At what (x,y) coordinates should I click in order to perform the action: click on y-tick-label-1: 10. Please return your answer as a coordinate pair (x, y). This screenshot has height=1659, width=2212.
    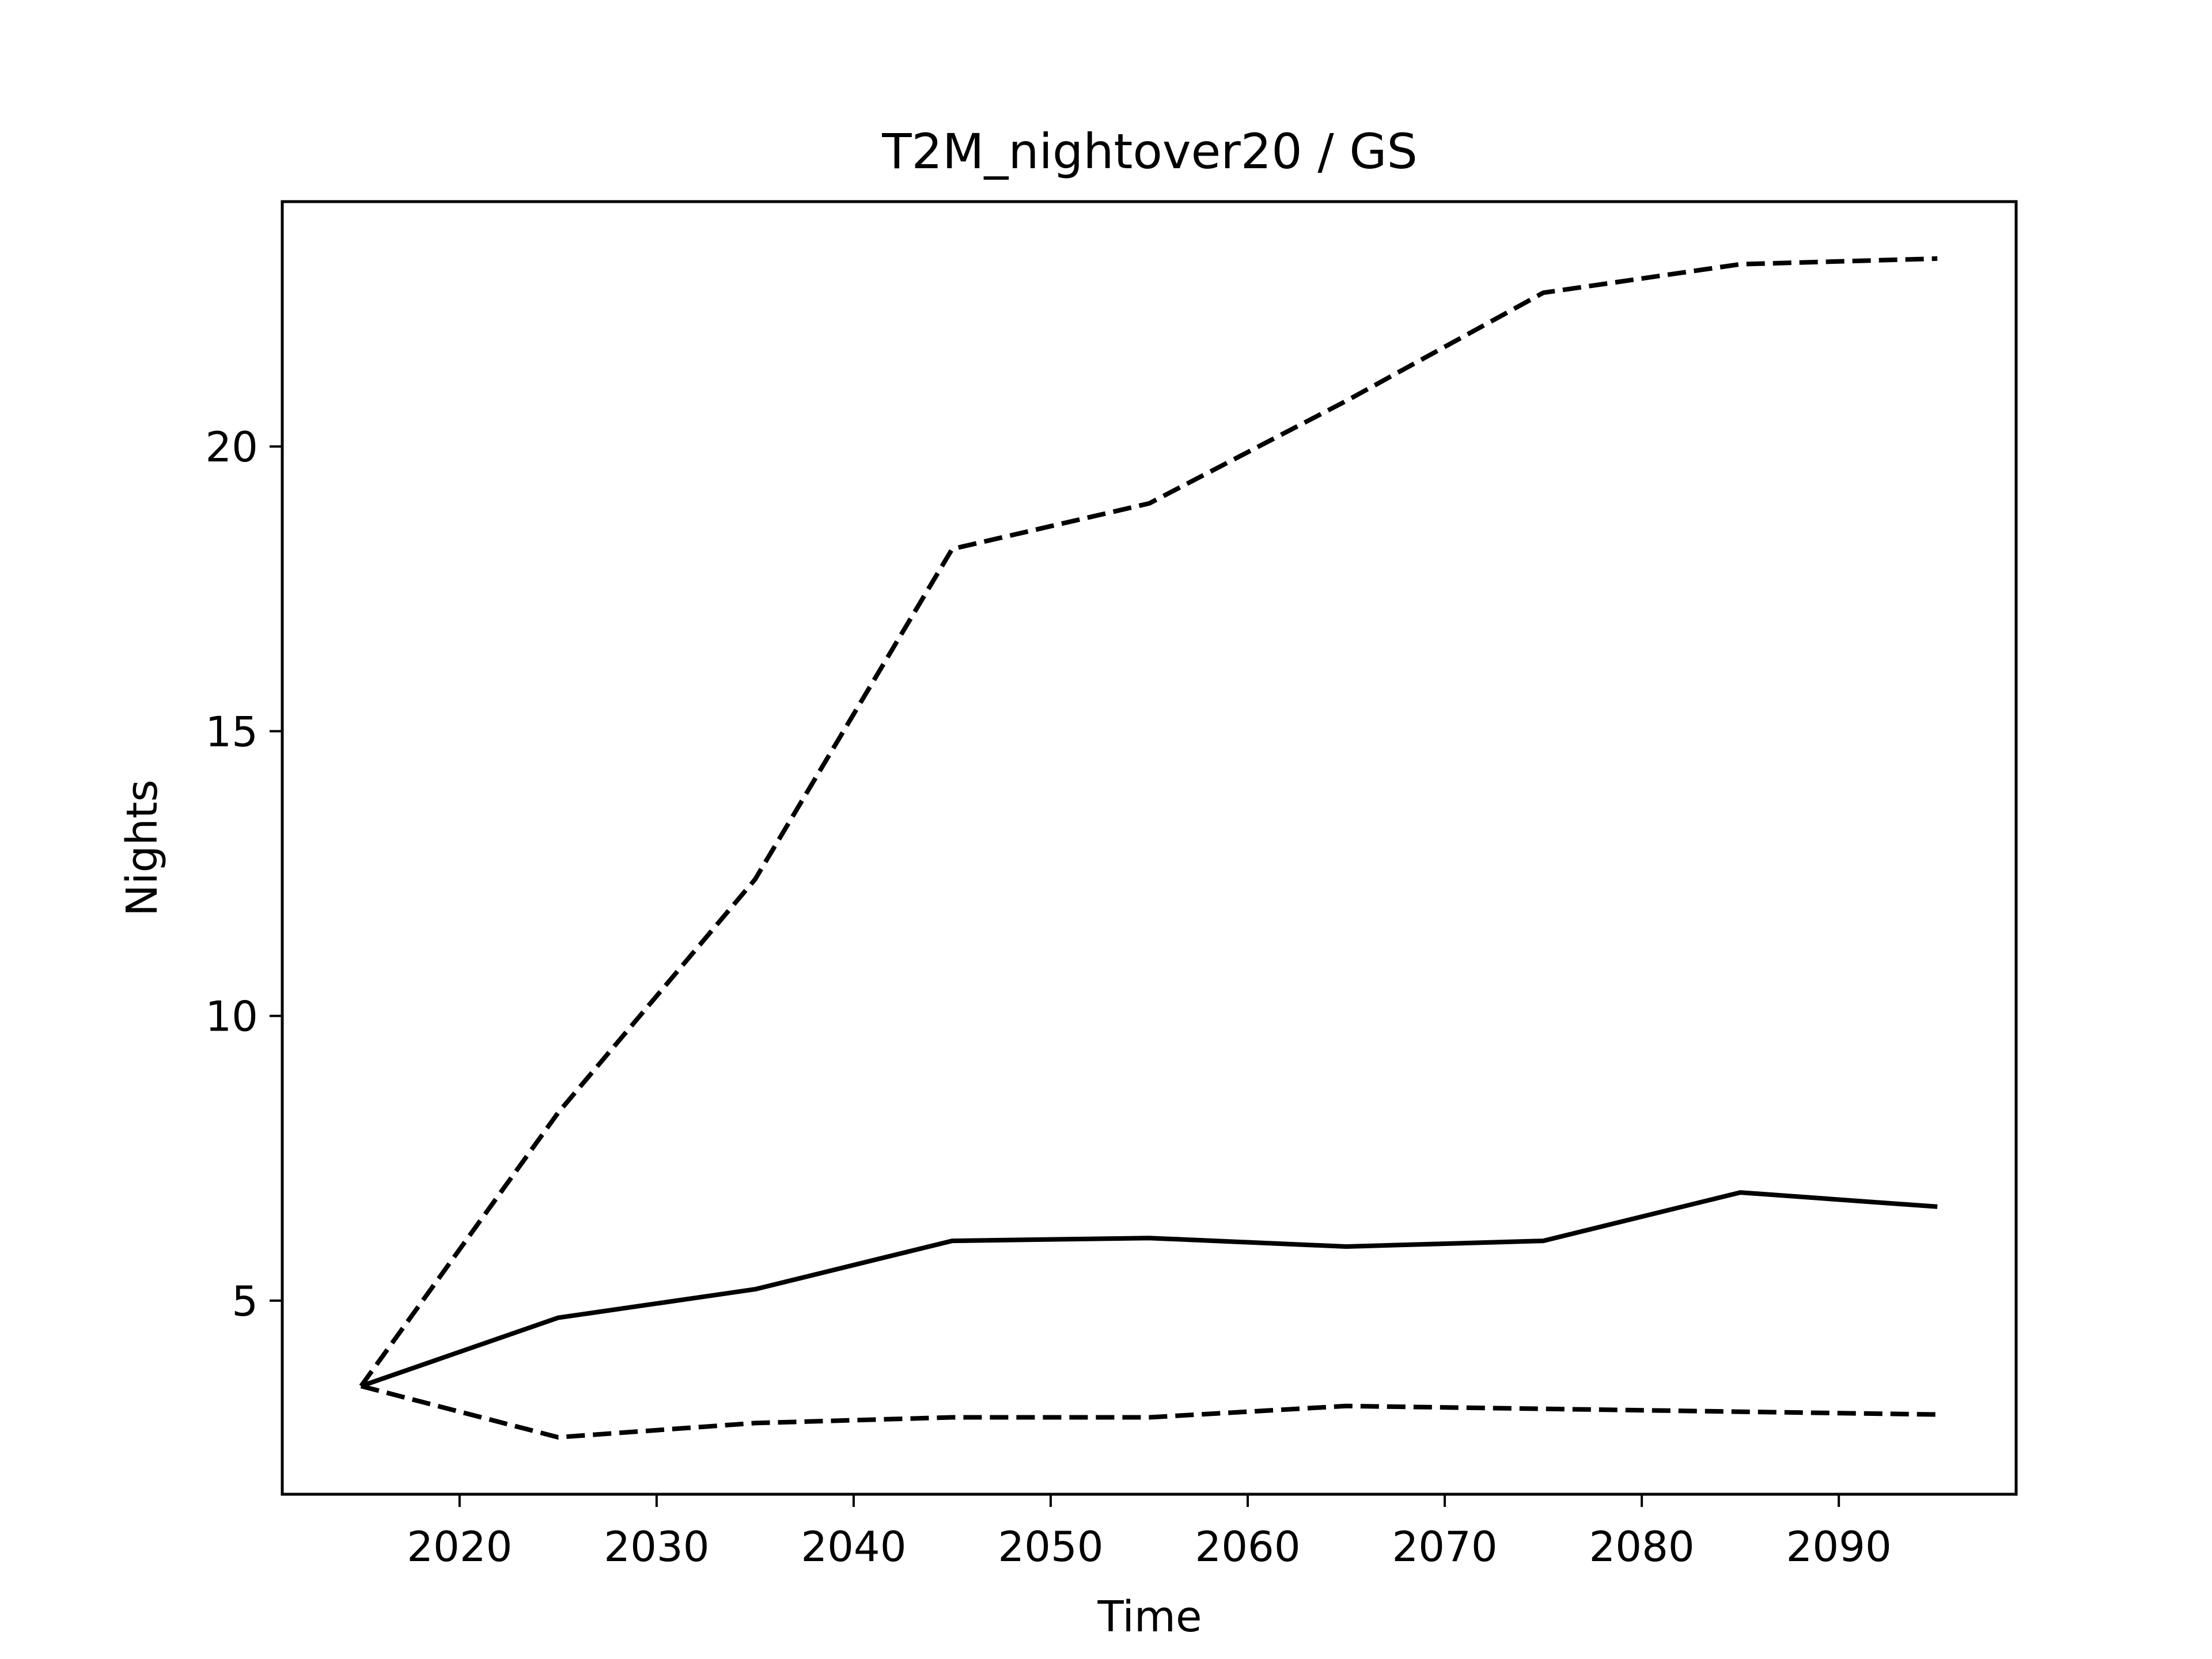
    Looking at the image, I should click on (231, 1017).